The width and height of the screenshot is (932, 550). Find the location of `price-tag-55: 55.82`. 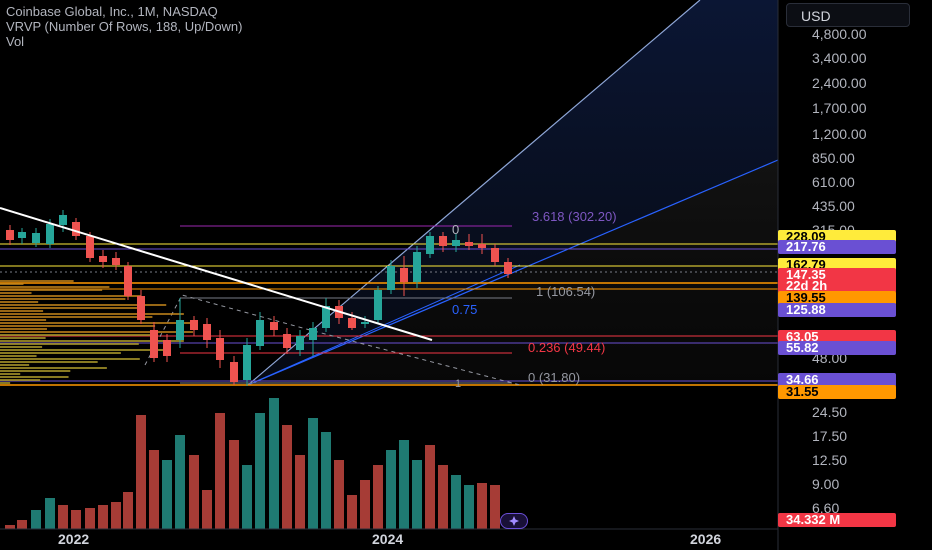

price-tag-55: 55.82 is located at coordinates (837, 348).